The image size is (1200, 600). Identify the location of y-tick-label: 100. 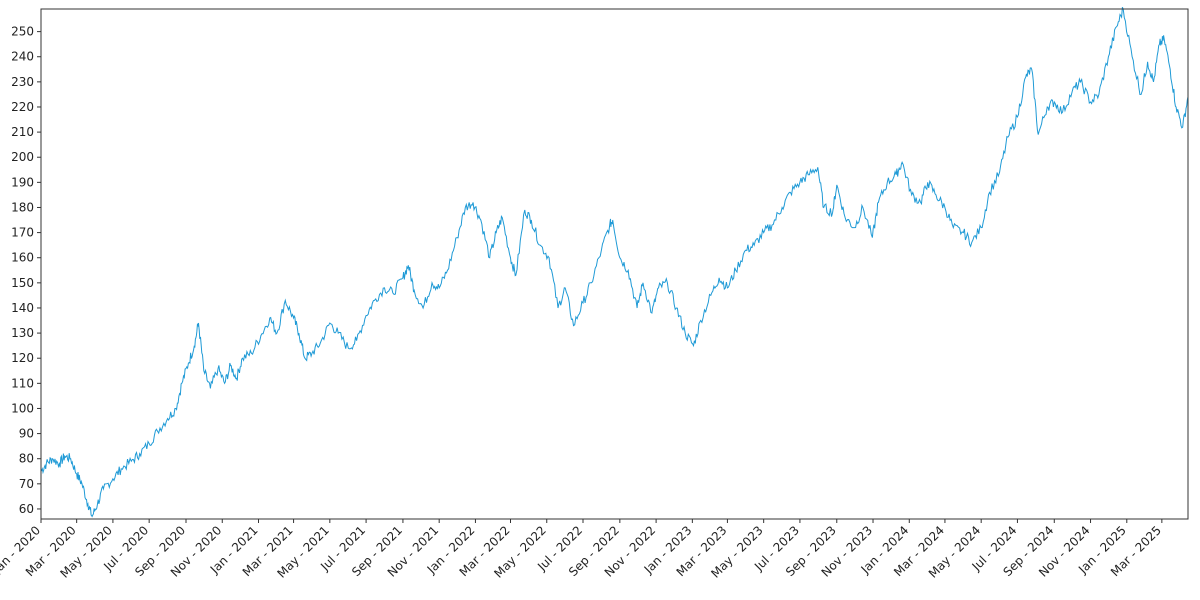
(22, 408).